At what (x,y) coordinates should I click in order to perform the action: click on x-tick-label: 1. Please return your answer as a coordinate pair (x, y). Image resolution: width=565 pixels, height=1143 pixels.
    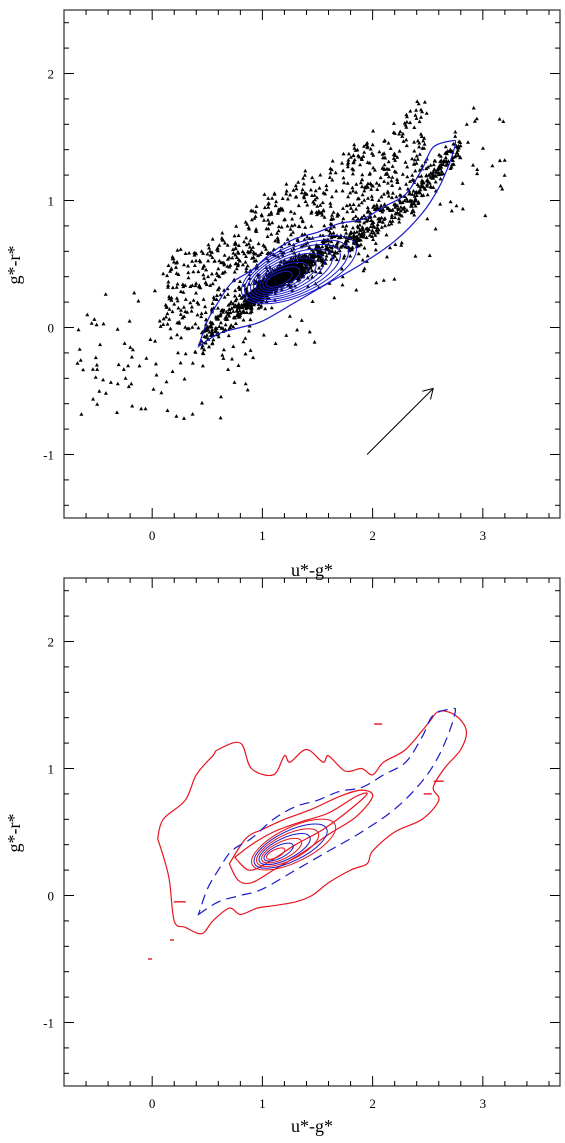
    Looking at the image, I should click on (262, 1103).